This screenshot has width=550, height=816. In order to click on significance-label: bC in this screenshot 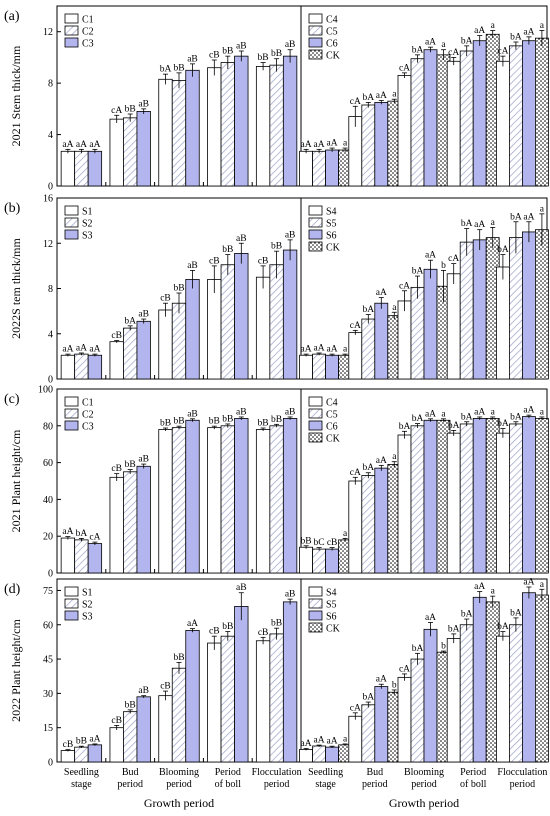, I will do `click(319, 543)`.